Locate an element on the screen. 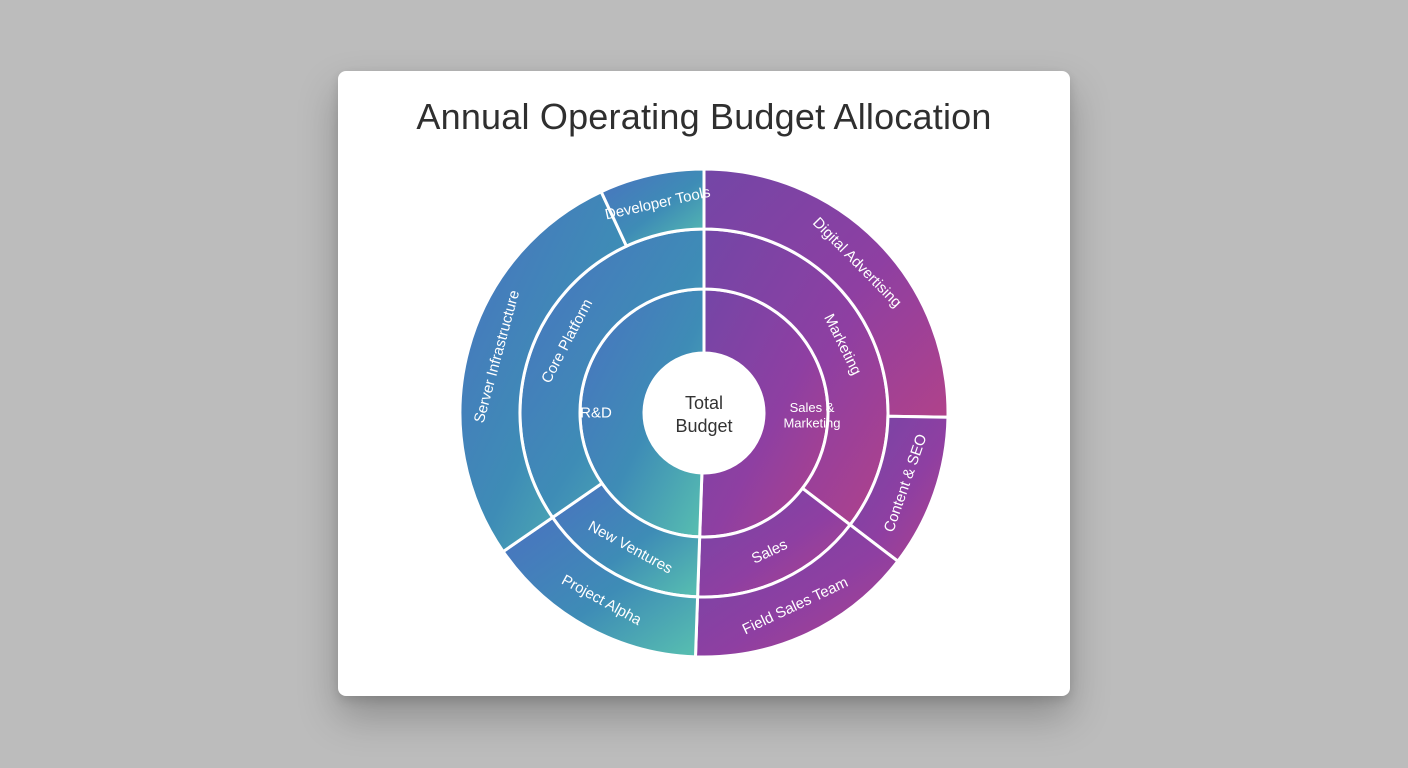 The width and height of the screenshot is (1408, 768). center-label-line2: Budget is located at coordinates (703, 426).